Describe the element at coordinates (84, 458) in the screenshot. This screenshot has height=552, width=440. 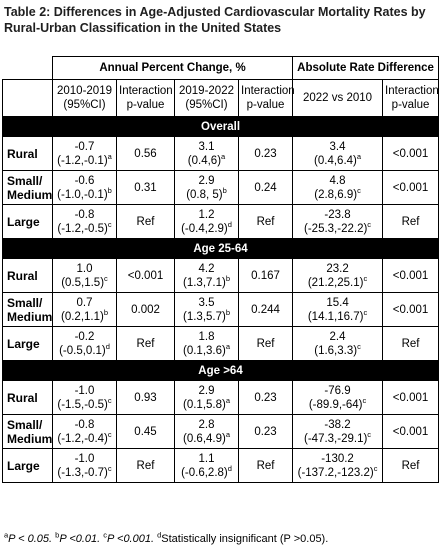
I see `apc-2010-2019-cell-estimate: -1.0` at that location.